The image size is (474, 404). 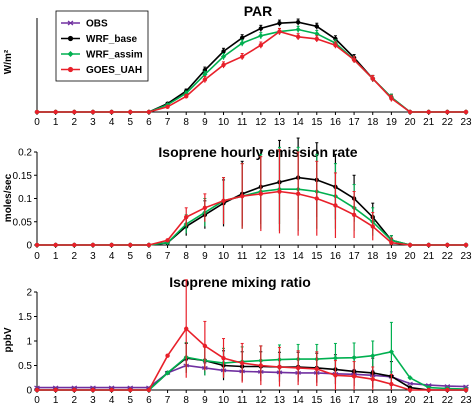 I want to click on y-tick-label: 1.5, so click(x=25, y=317).